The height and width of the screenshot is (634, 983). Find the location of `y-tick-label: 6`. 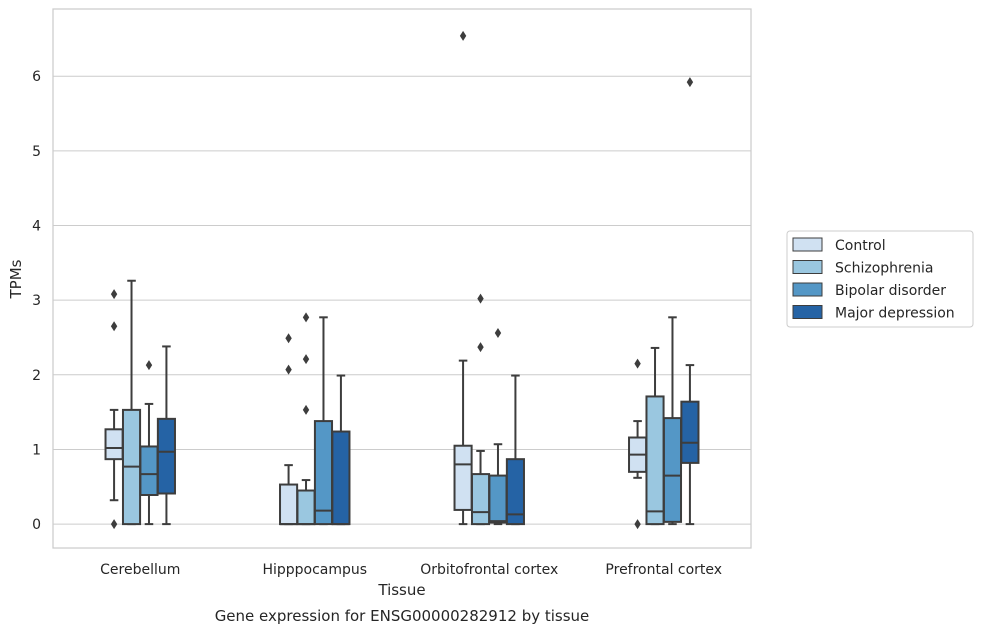

y-tick-label: 6 is located at coordinates (36, 77).